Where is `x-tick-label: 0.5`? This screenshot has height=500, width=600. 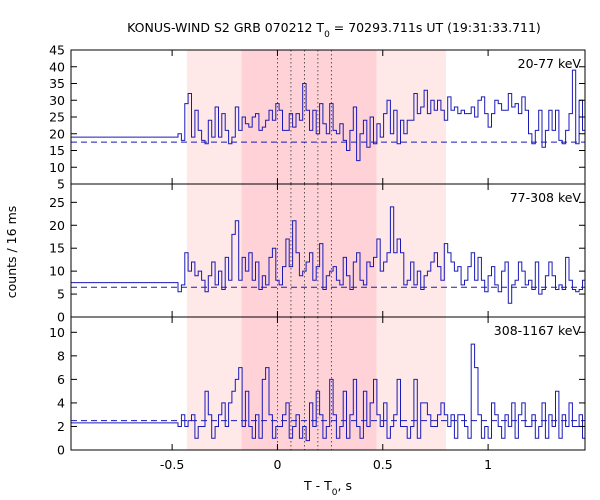 x-tick-label: 0.5 is located at coordinates (383, 464).